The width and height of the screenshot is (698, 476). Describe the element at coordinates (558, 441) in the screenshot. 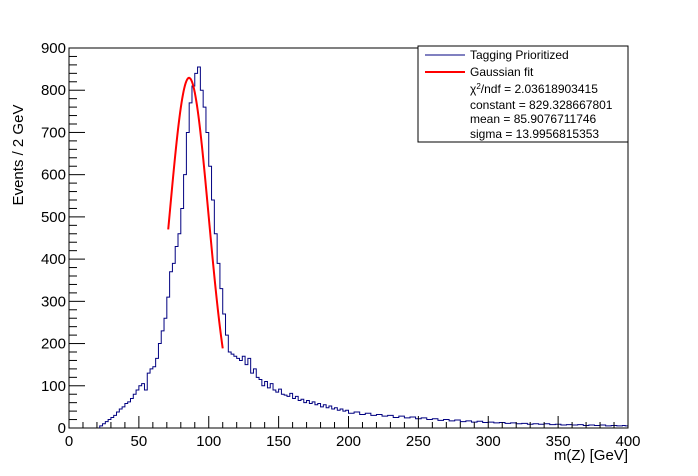

I see `x-tick-label: 350` at that location.